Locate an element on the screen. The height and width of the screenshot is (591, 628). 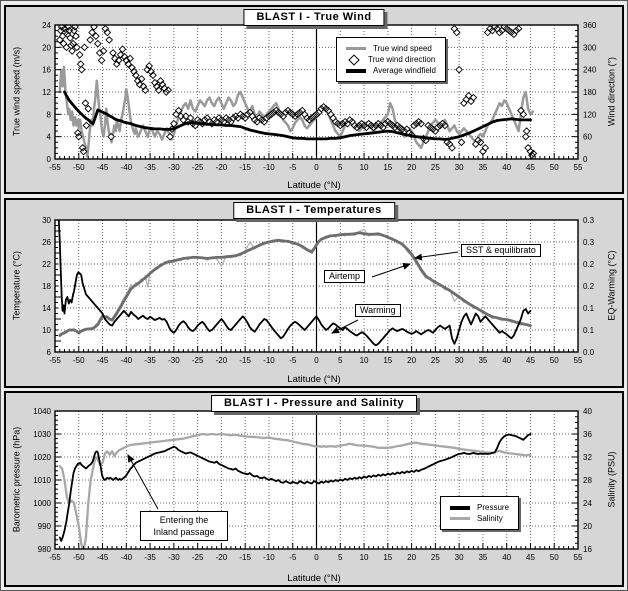
svg-text: 6 is located at coordinates (49, 352).